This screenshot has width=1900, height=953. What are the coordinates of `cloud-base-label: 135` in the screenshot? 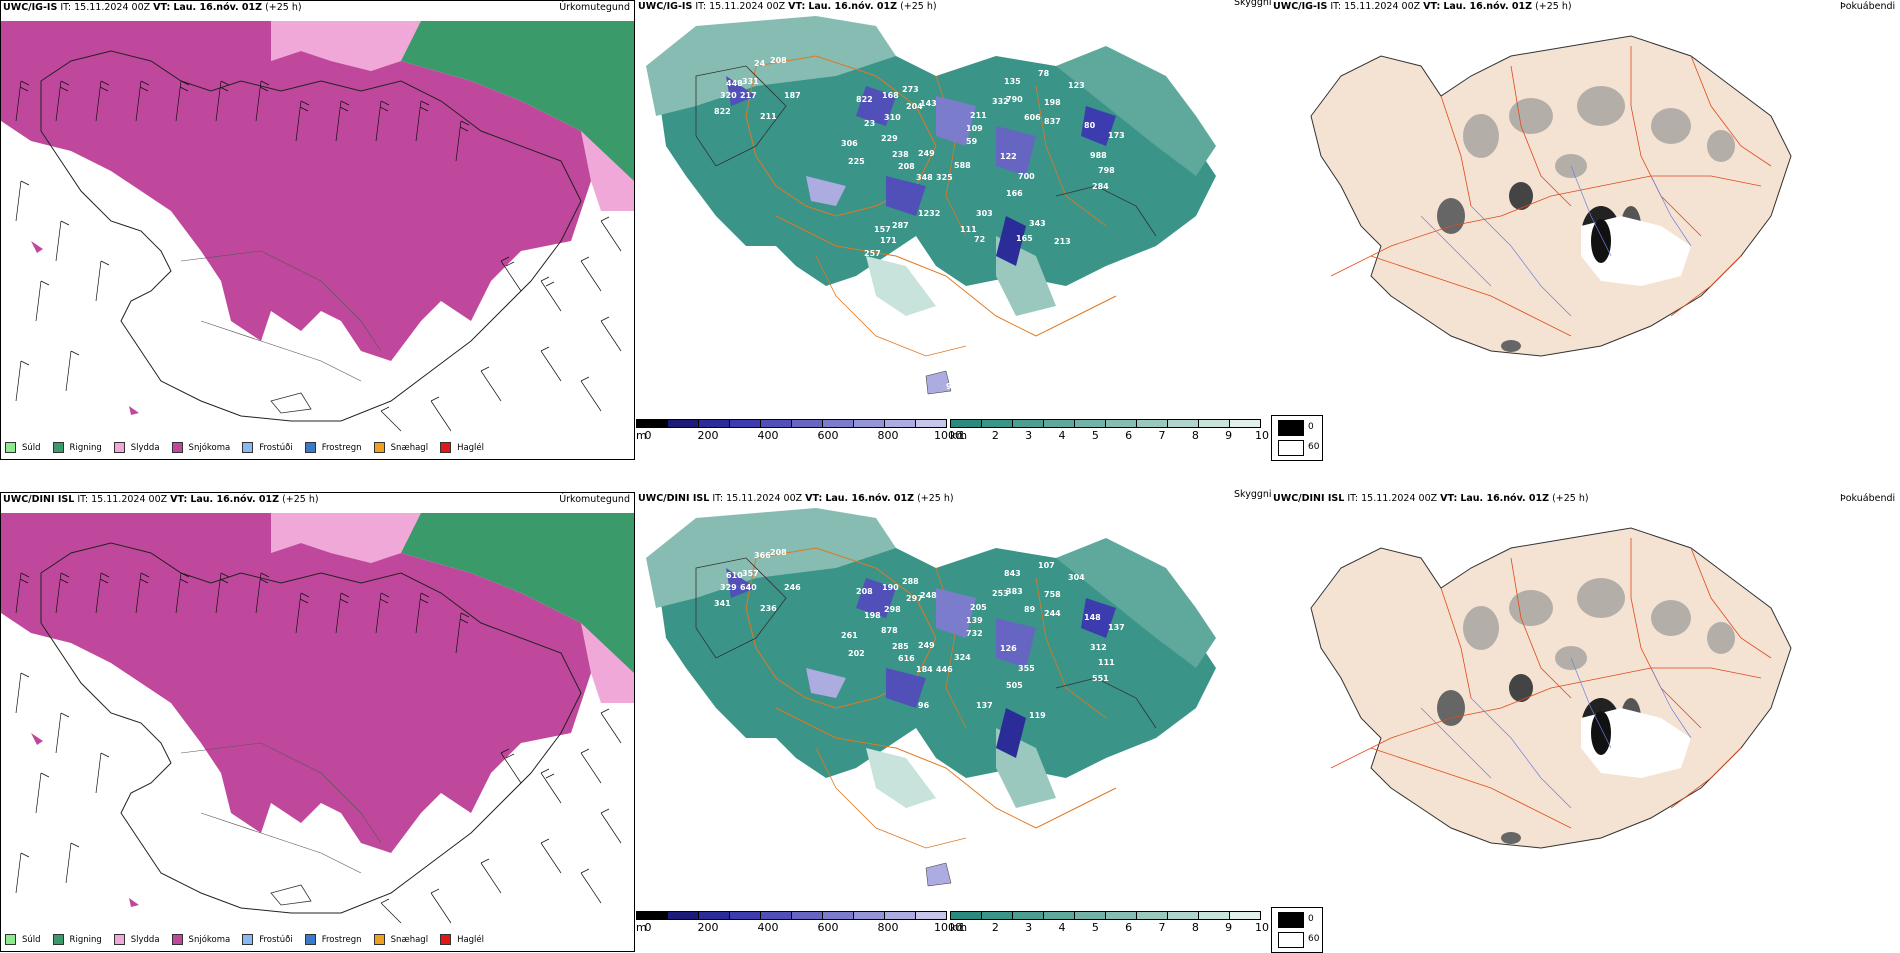 It's located at (1012, 81).